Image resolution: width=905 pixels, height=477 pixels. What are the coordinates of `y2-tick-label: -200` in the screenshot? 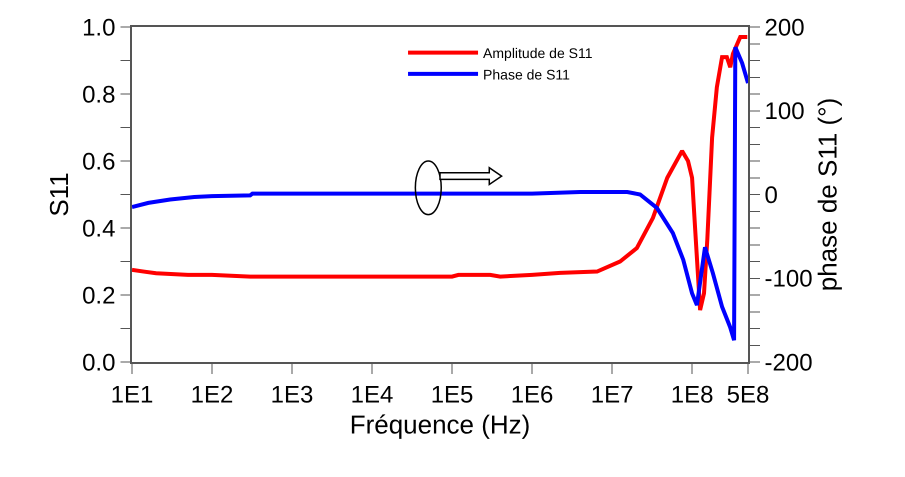 It's located at (788, 362).